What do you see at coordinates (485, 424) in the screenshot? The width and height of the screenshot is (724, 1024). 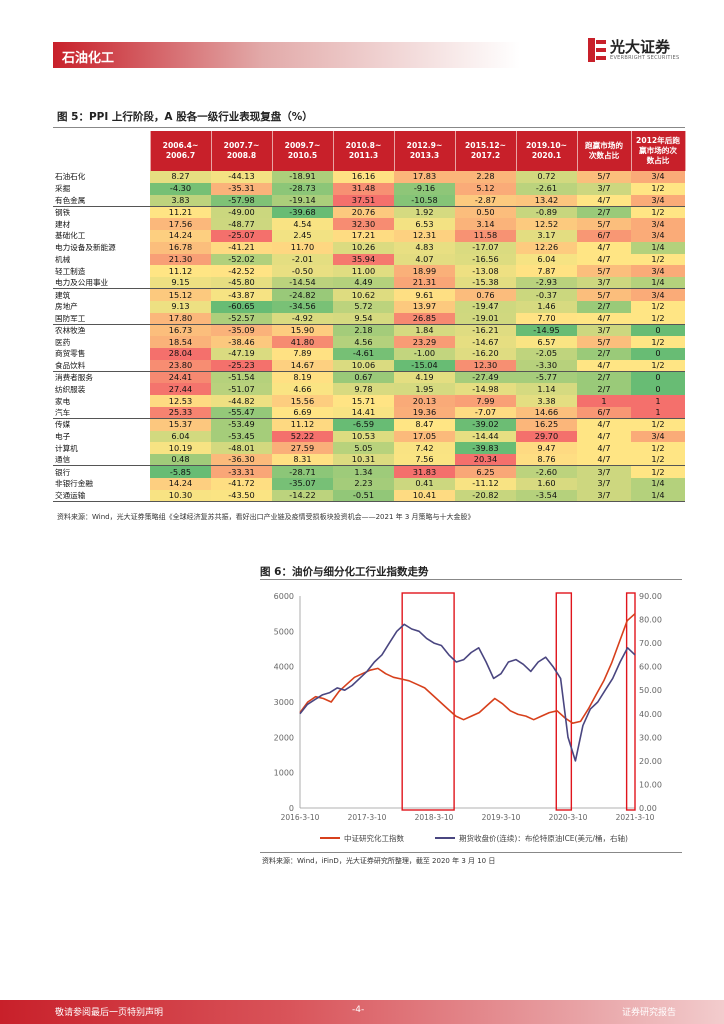 I see `return-cell: -39.02` at bounding box center [485, 424].